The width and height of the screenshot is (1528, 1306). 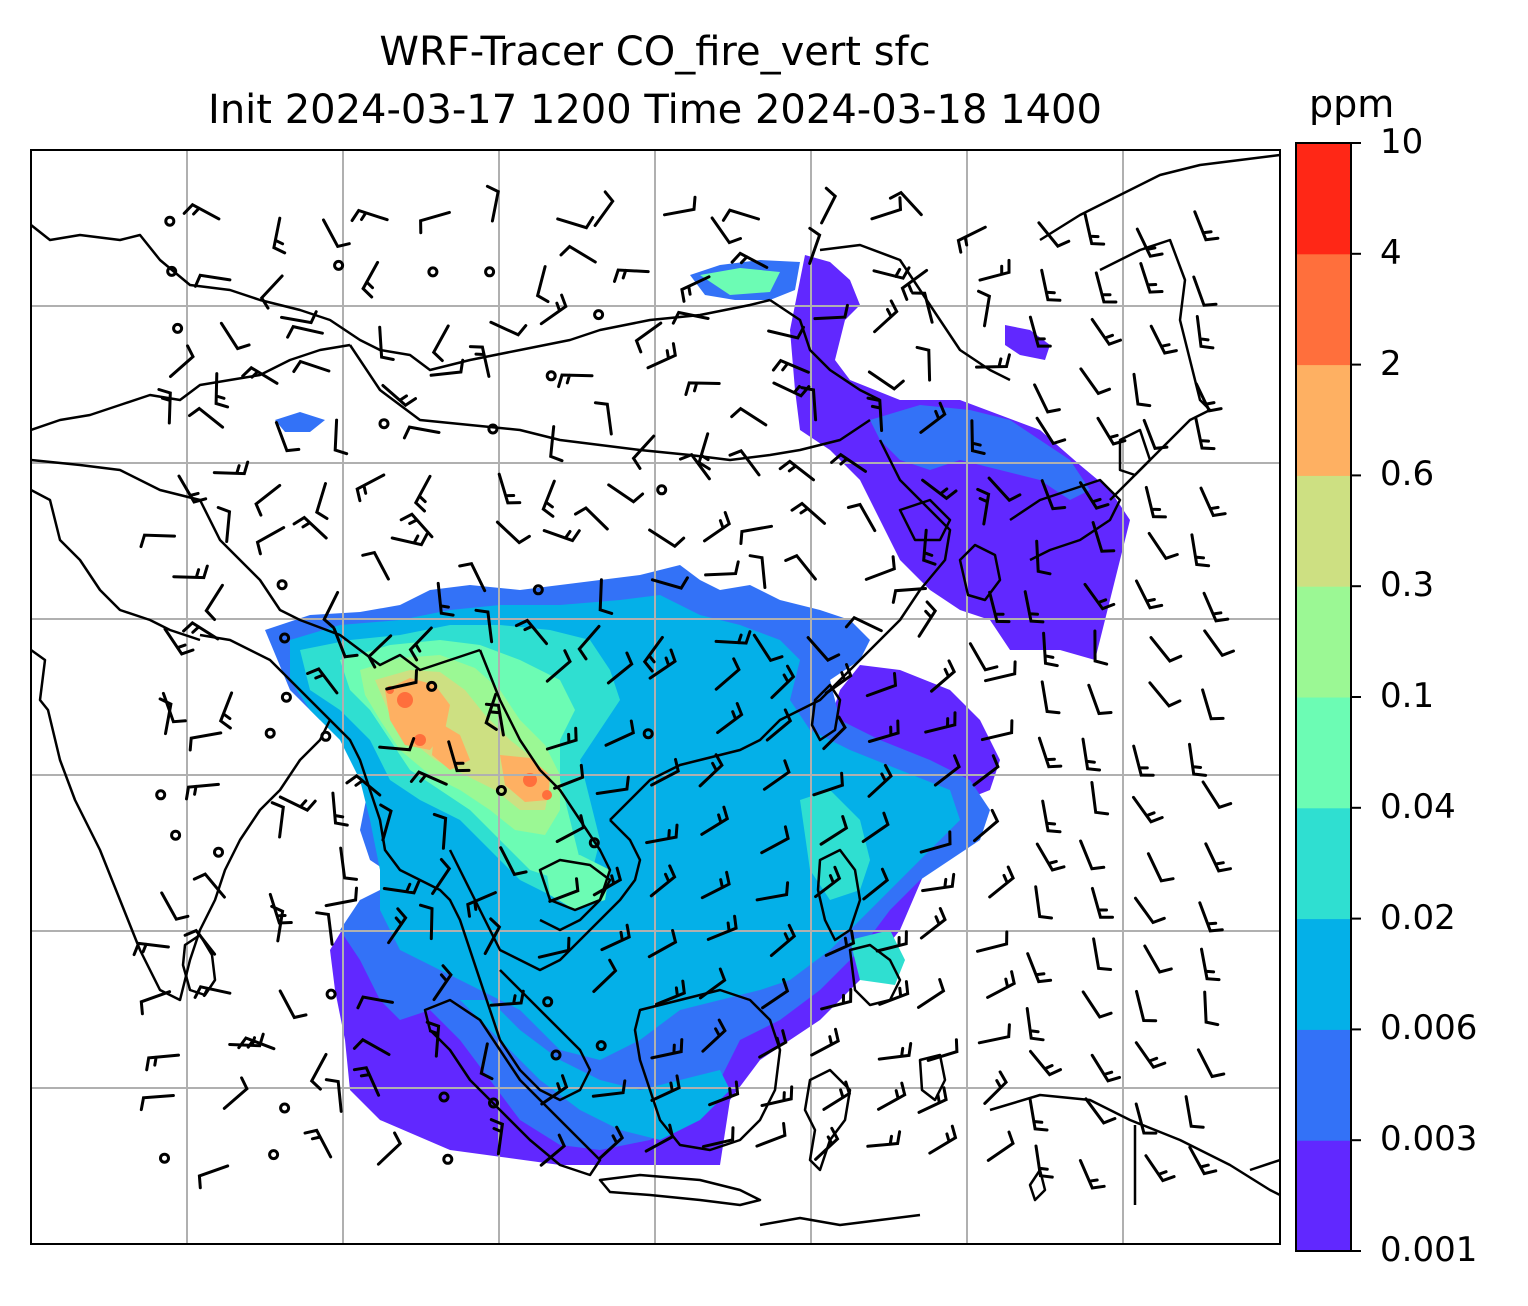 What do you see at coordinates (1323, 753) in the screenshot?
I see `colorbar-segment` at bounding box center [1323, 753].